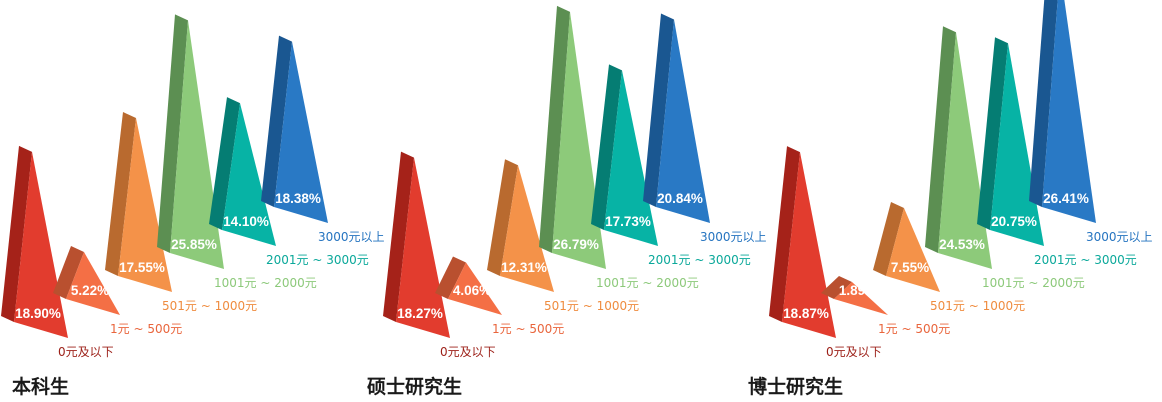 The image size is (1162, 402). I want to click on value-label-4: 17.73%, so click(628, 221).